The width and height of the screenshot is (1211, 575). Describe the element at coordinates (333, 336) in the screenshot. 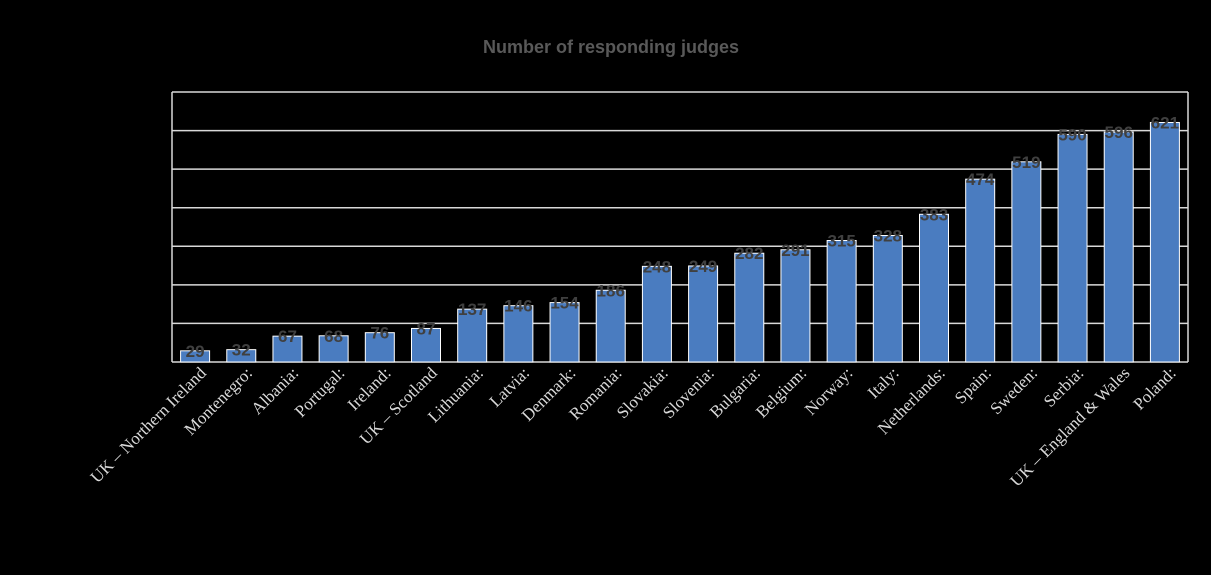

I see `data-label: 68` at that location.